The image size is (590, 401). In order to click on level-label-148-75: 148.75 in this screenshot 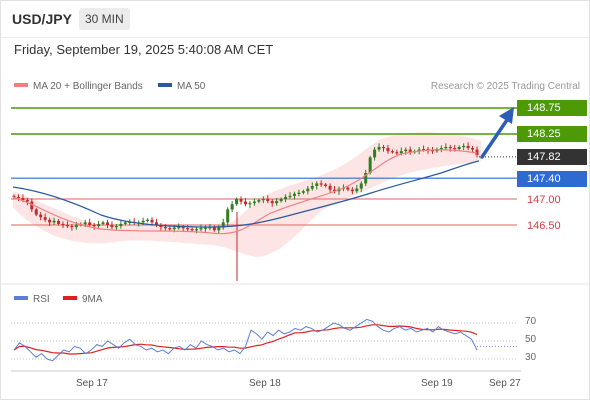, I will do `click(552, 108)`.